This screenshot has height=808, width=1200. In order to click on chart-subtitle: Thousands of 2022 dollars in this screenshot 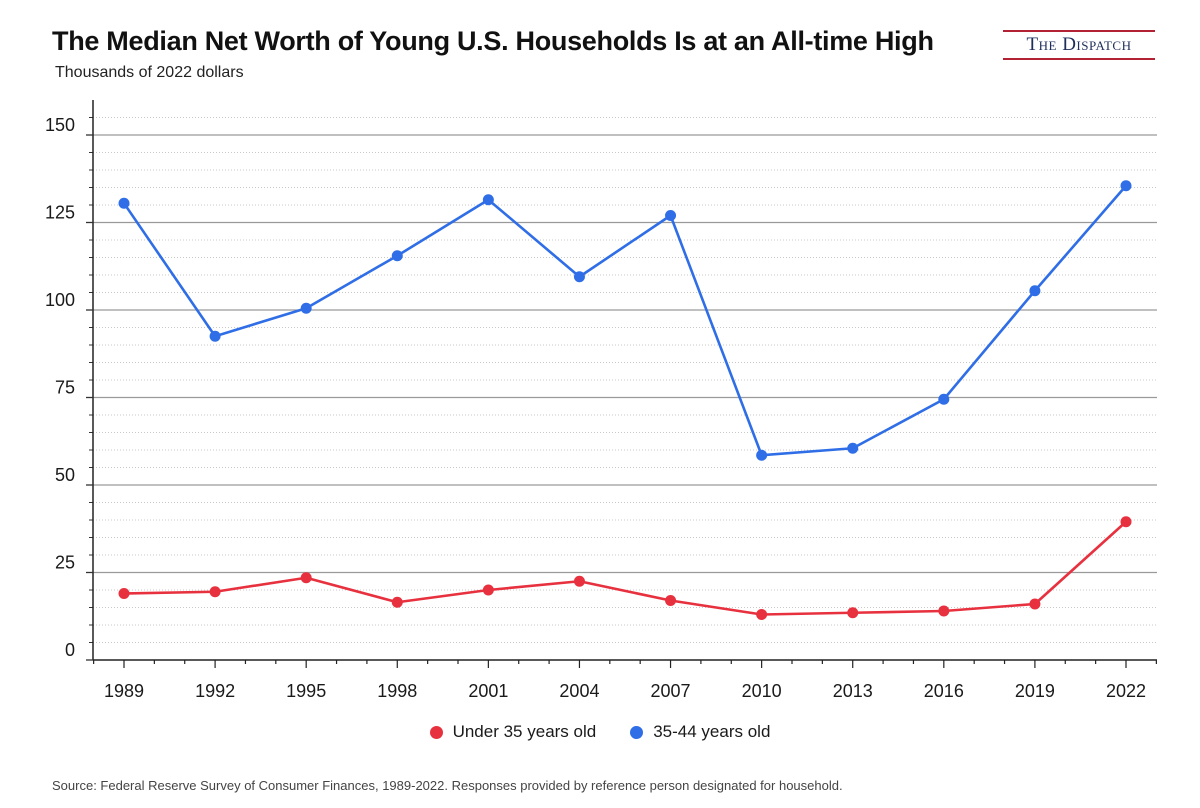, I will do `click(149, 72)`.